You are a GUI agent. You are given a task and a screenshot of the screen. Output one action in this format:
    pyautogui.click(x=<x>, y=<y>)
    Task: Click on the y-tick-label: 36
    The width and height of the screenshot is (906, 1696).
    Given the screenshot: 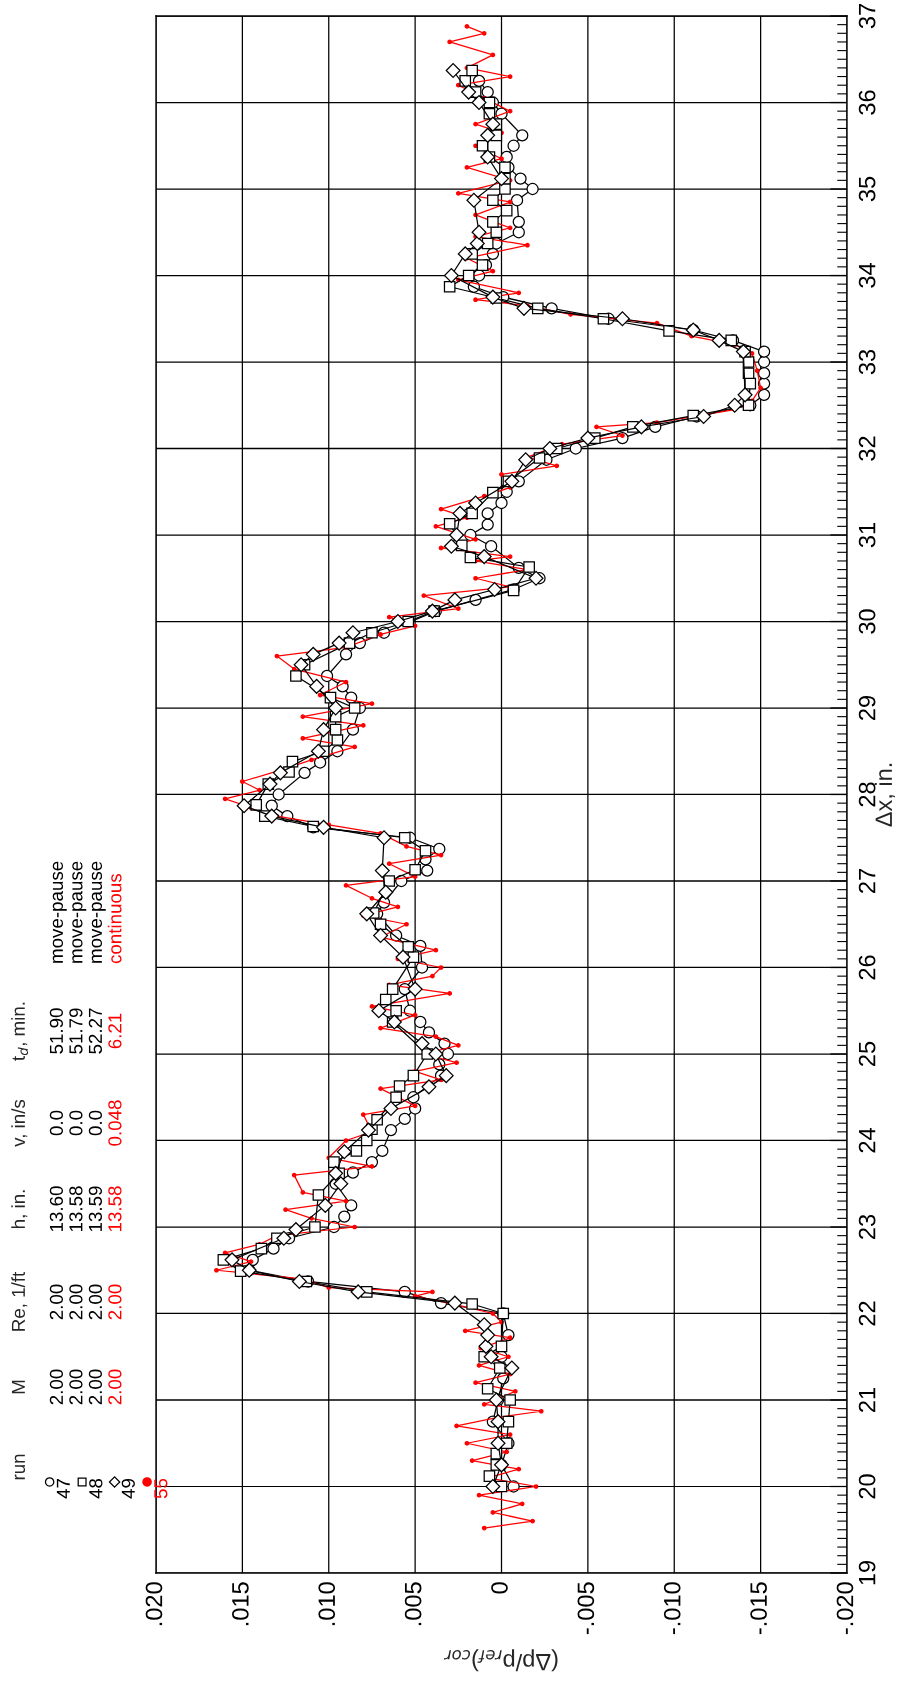 What is the action you would take?
    pyautogui.click(x=867, y=102)
    